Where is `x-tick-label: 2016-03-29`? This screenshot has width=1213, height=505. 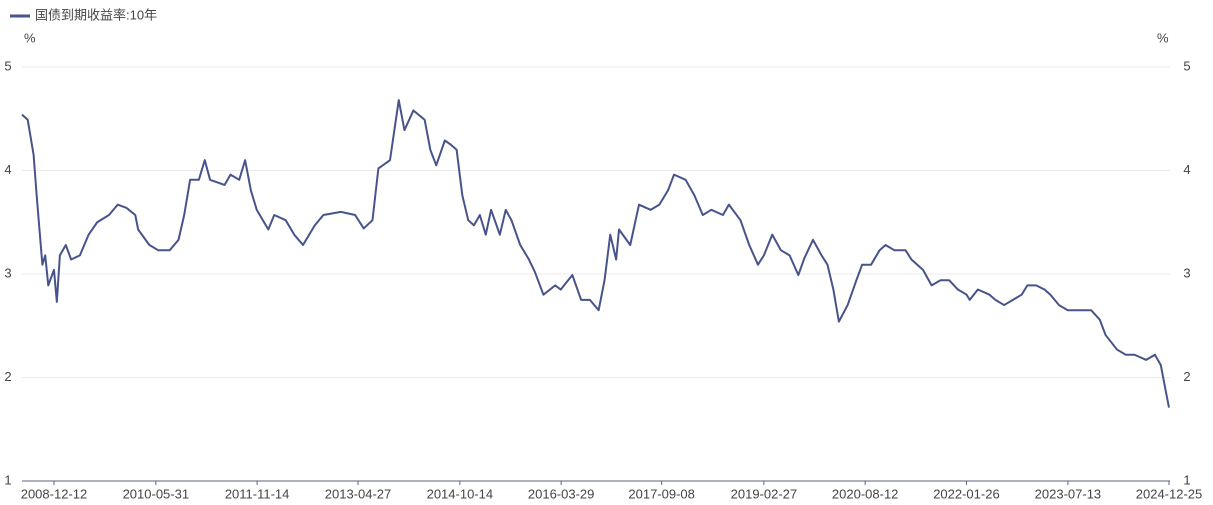 x-tick-label: 2016-03-29 is located at coordinates (561, 493).